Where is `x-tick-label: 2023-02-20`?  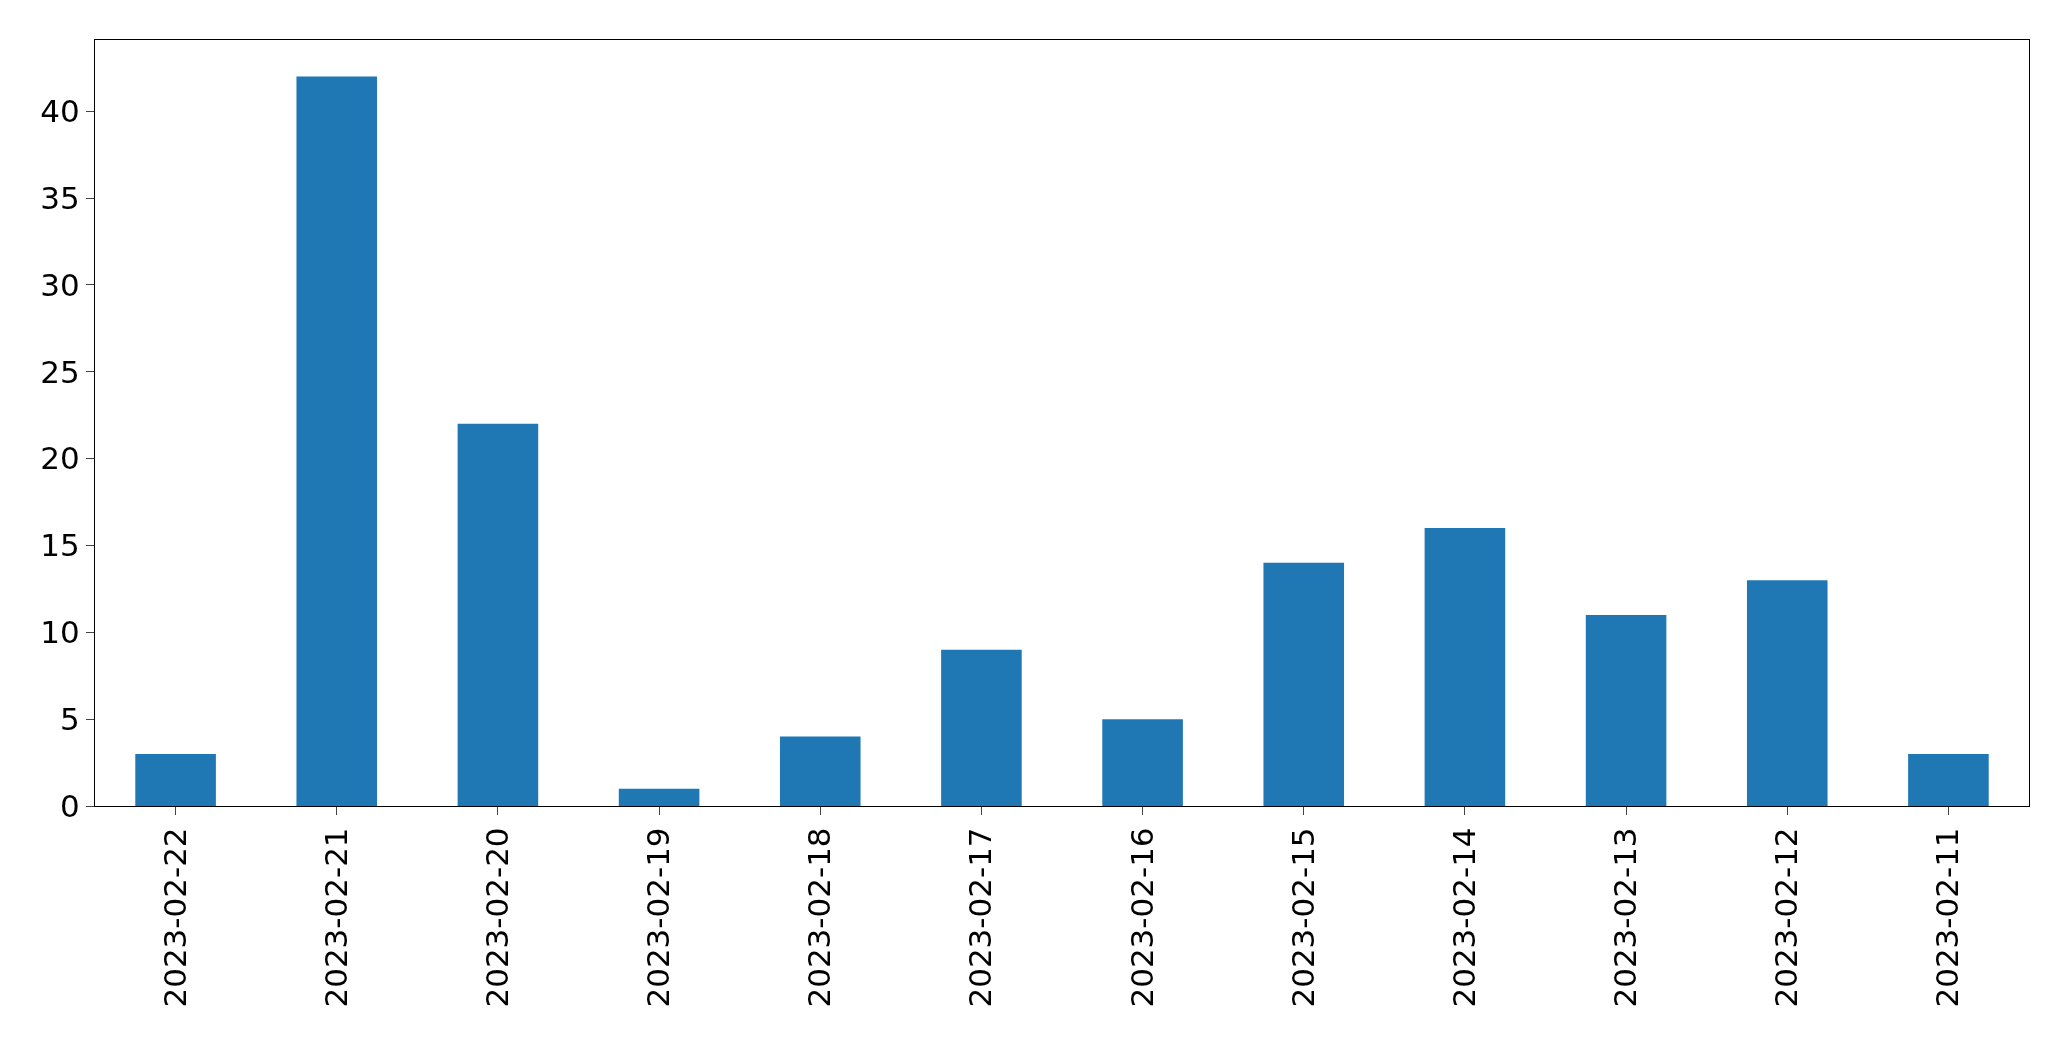
x-tick-label: 2023-02-20 is located at coordinates (497, 917).